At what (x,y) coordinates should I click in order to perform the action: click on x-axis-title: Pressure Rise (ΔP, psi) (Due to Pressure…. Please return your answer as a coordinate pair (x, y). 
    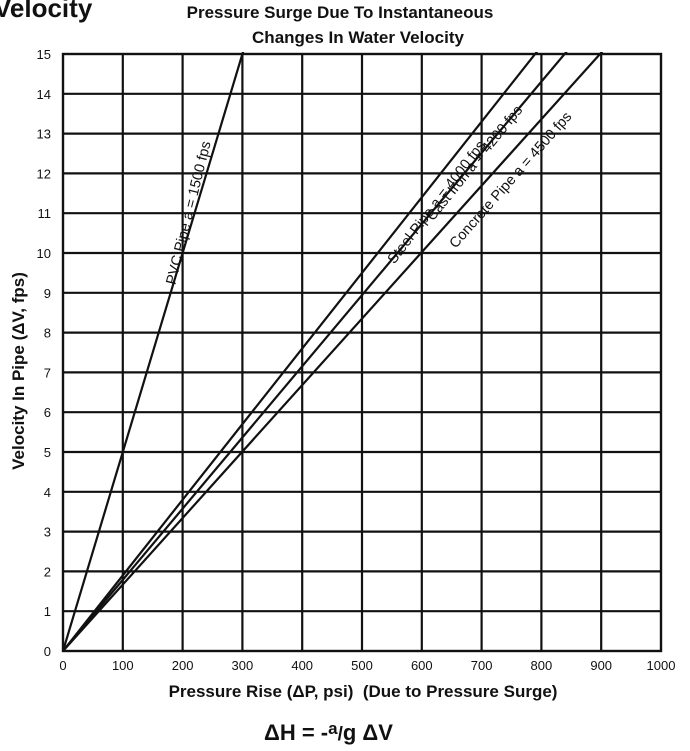
    Looking at the image, I should click on (363, 691).